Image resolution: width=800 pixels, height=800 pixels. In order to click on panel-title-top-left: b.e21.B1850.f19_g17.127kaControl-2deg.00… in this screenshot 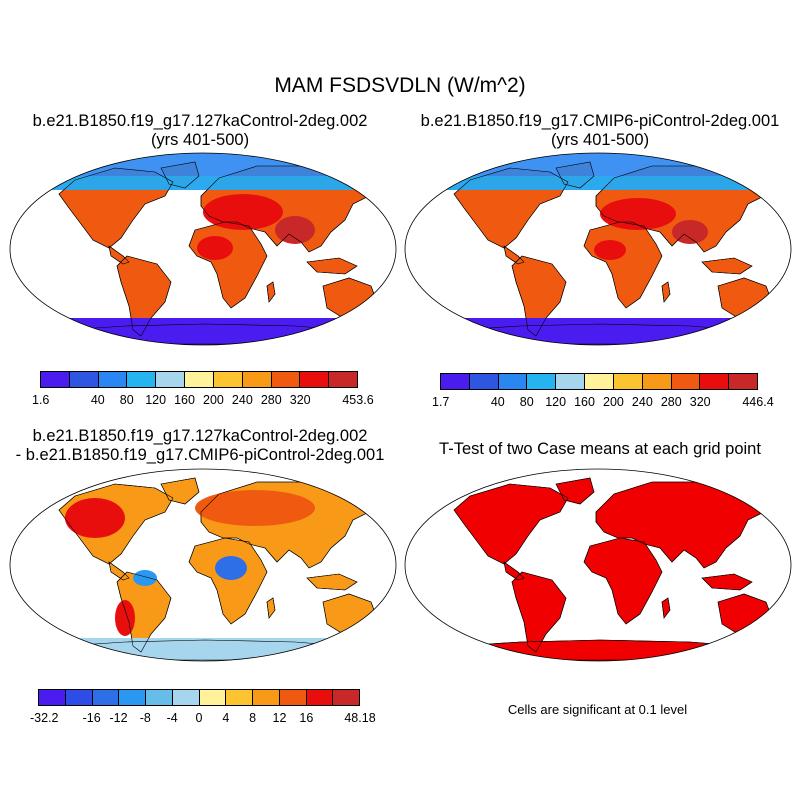, I will do `click(200, 131)`.